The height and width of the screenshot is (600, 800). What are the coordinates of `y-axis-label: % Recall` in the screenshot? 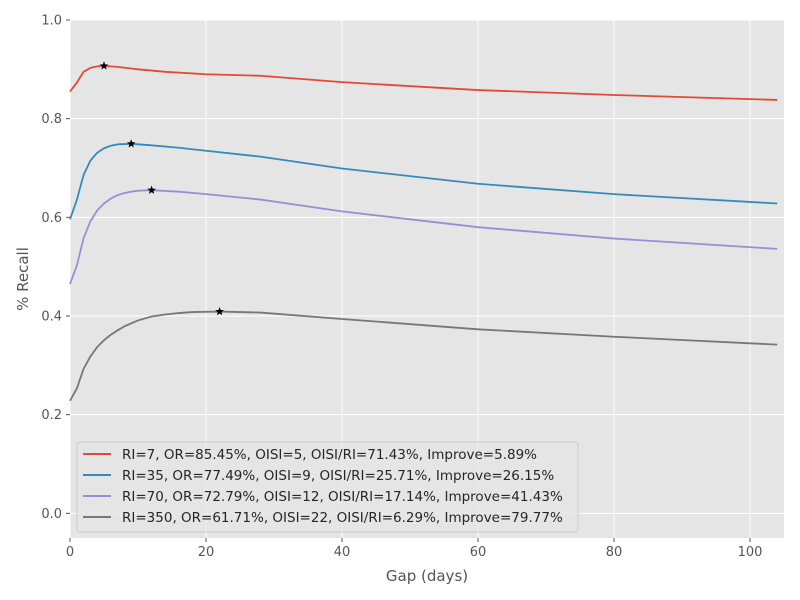 It's located at (23, 279).